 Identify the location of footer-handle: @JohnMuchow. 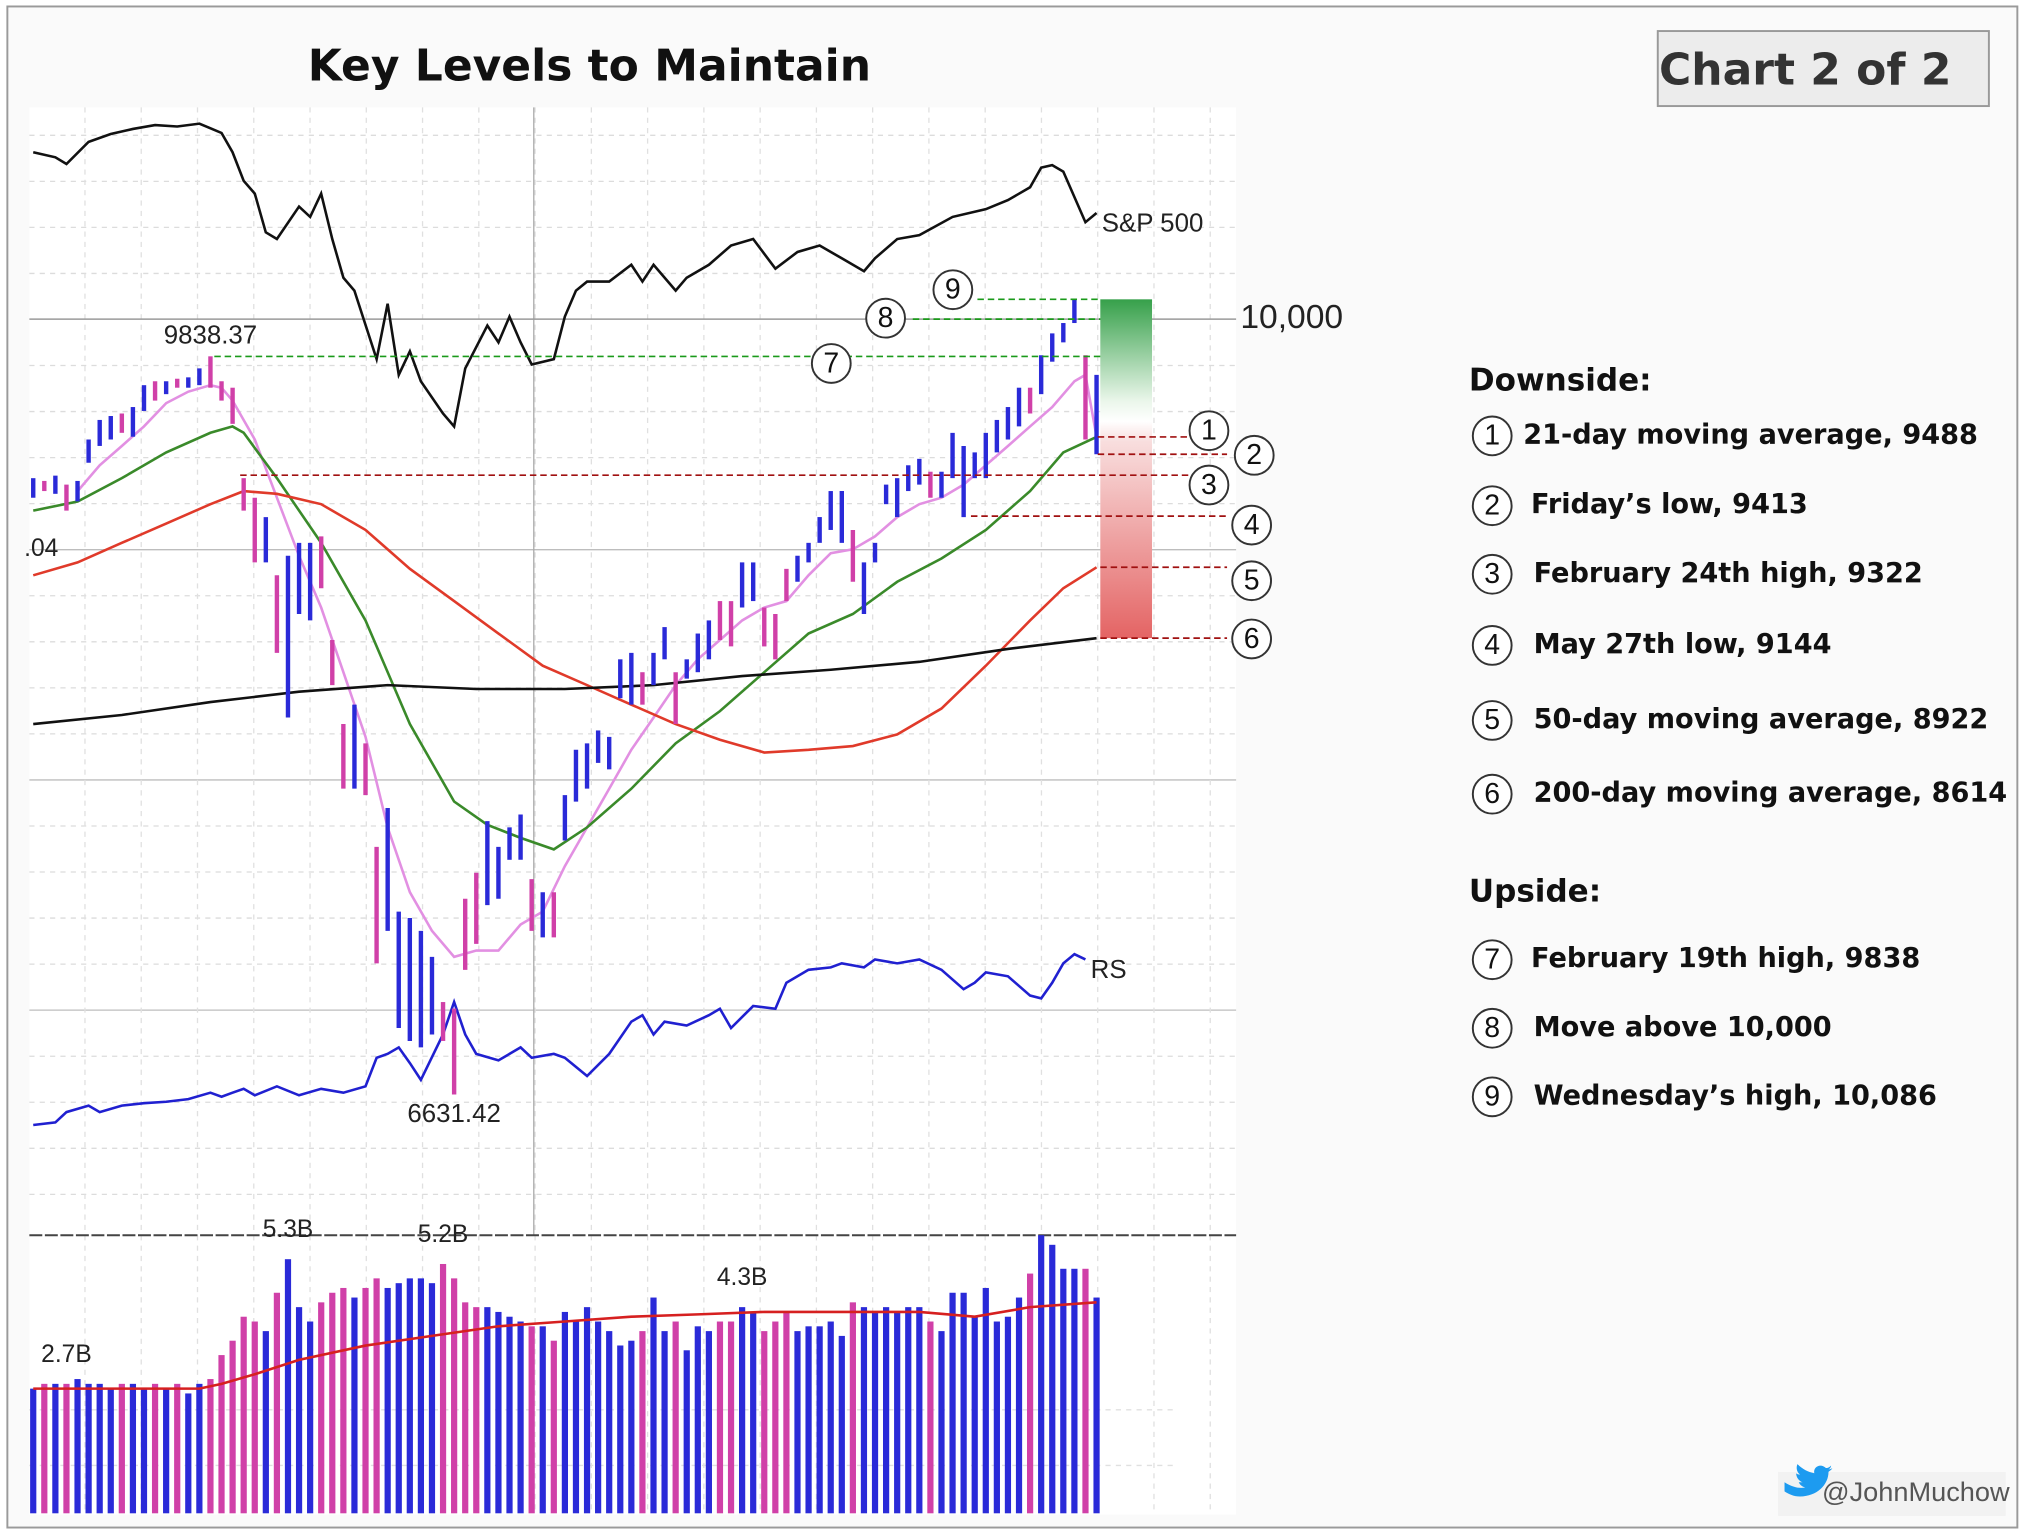
(1916, 1491).